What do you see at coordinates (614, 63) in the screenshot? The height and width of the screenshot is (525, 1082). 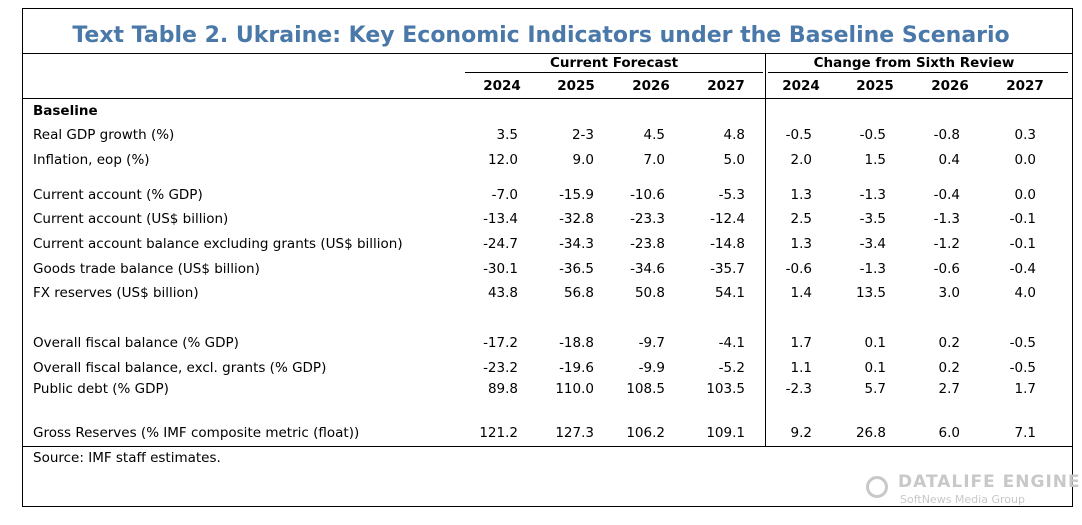 I see `column-group: Current Forecast` at bounding box center [614, 63].